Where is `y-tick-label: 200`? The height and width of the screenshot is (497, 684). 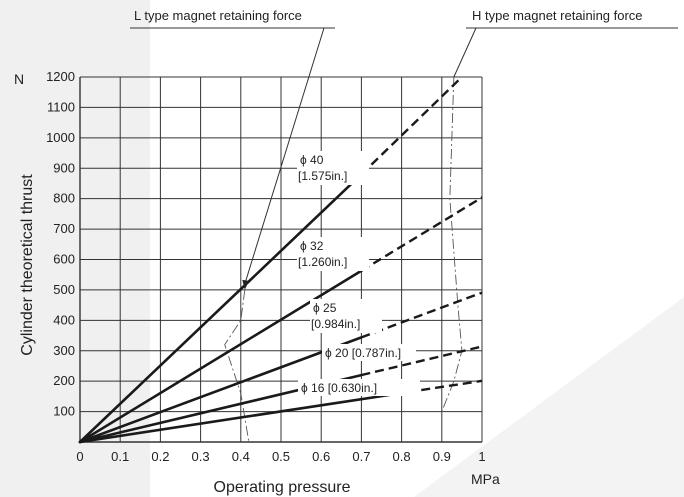
y-tick-label: 200 is located at coordinates (64, 380).